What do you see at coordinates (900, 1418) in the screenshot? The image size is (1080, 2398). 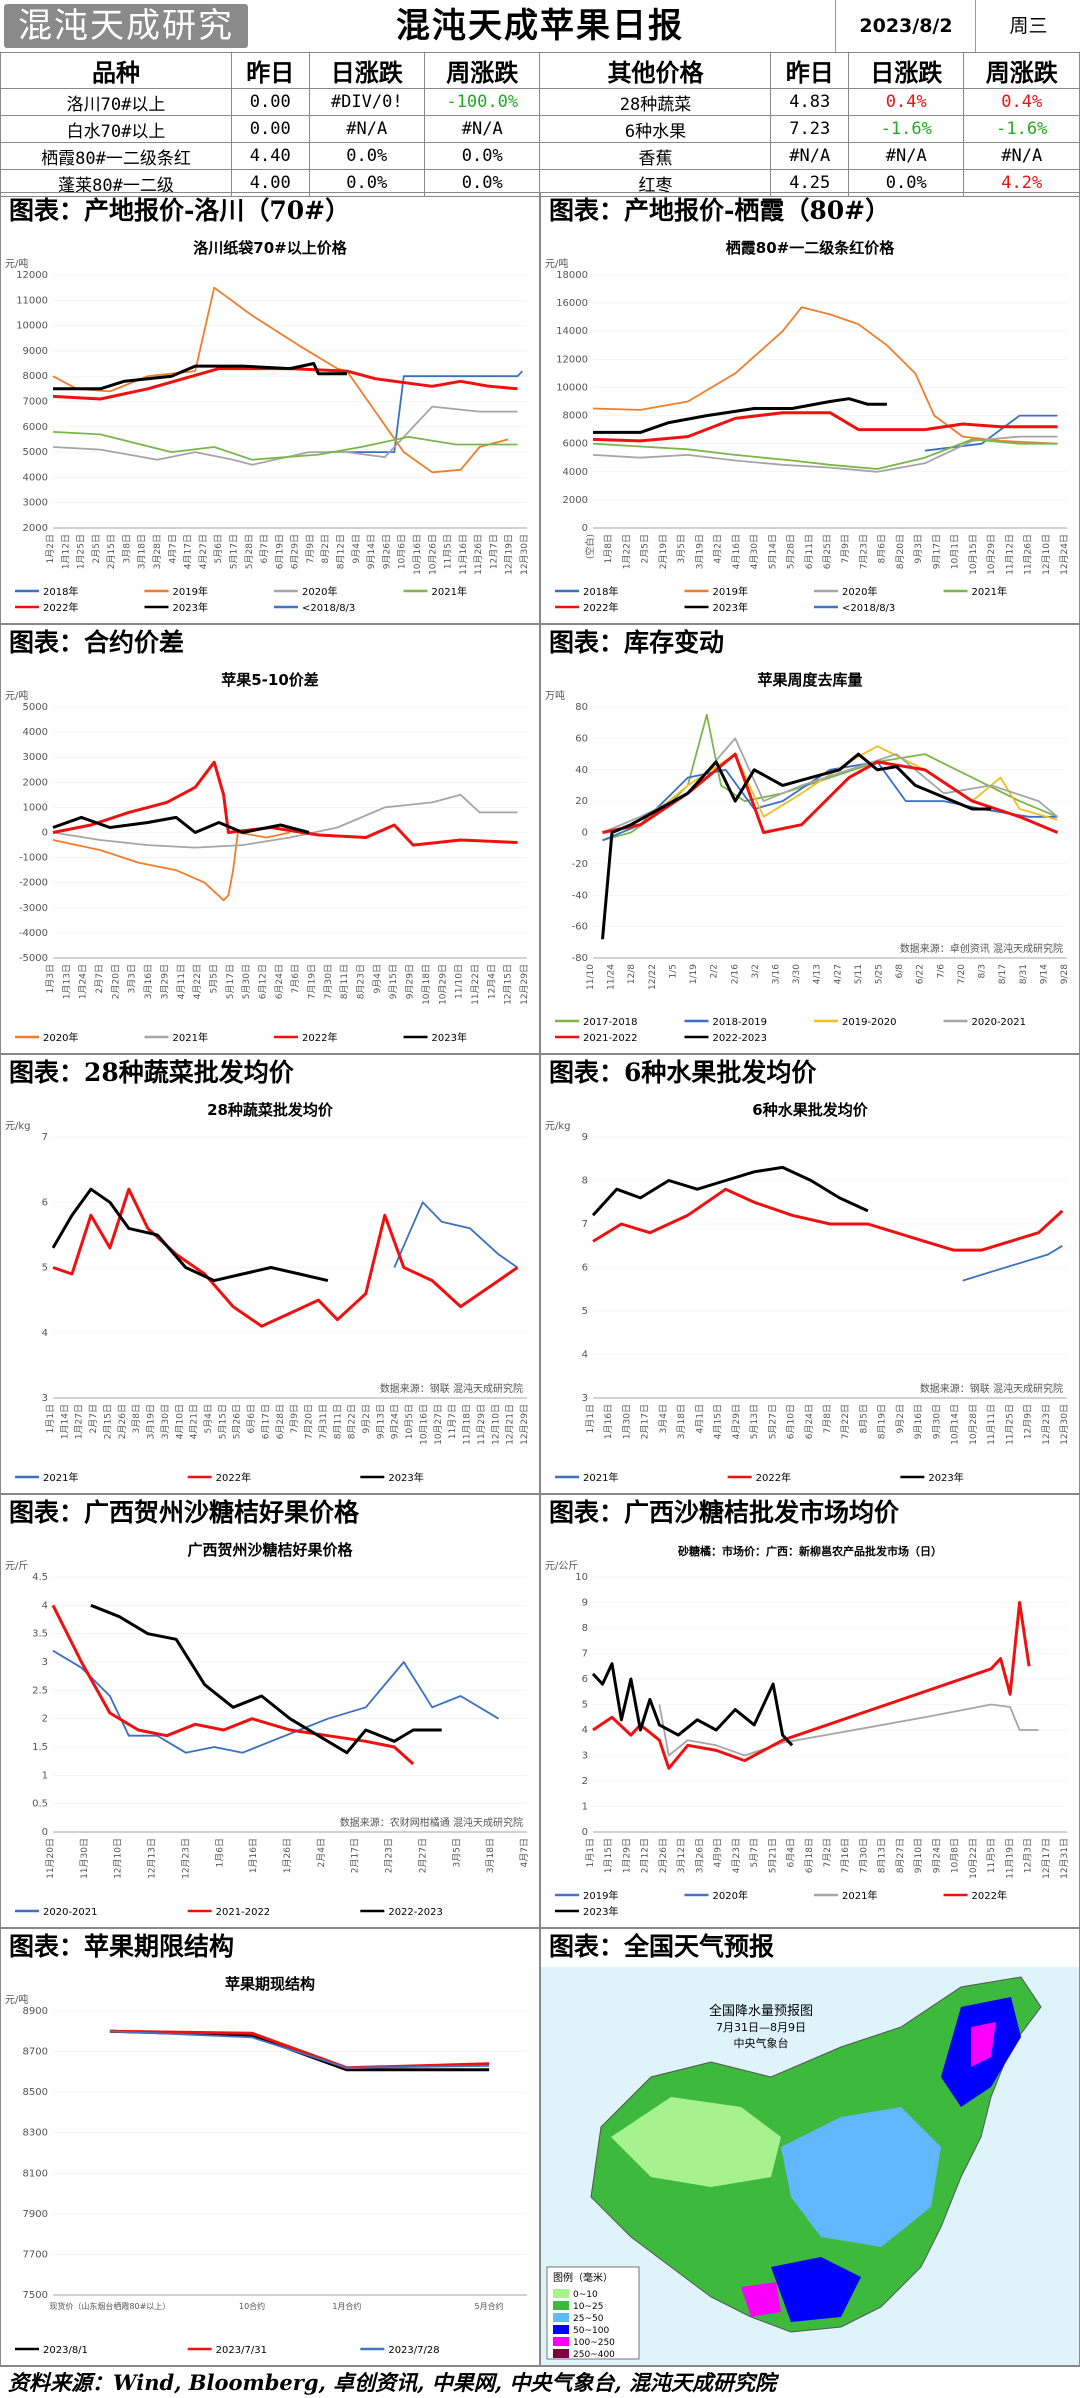 I see `x-tick-label: 9月2日` at bounding box center [900, 1418].